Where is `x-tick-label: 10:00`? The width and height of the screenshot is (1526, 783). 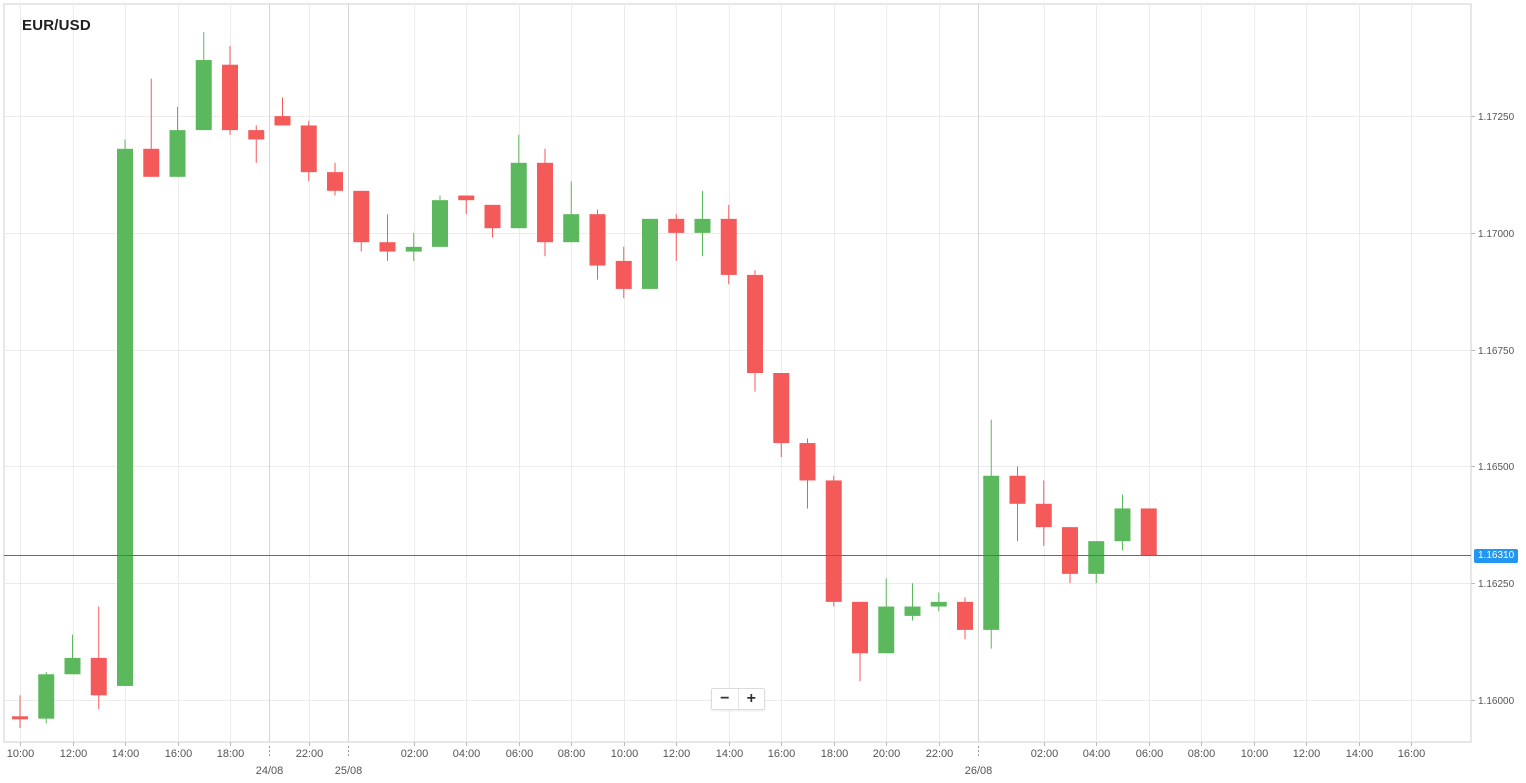 x-tick-label: 10:00 is located at coordinates (1255, 754).